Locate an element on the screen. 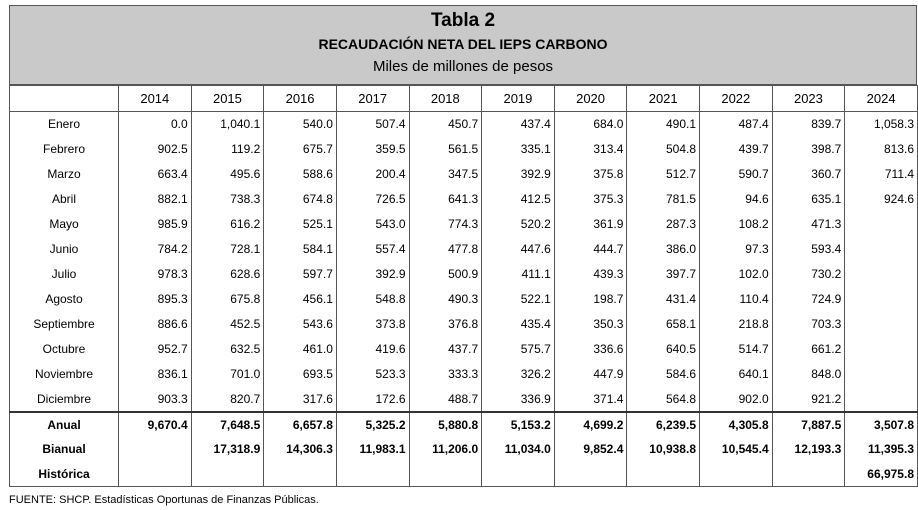 Image resolution: width=918 pixels, height=510 pixels. cell: 392.9 is located at coordinates (518, 174).